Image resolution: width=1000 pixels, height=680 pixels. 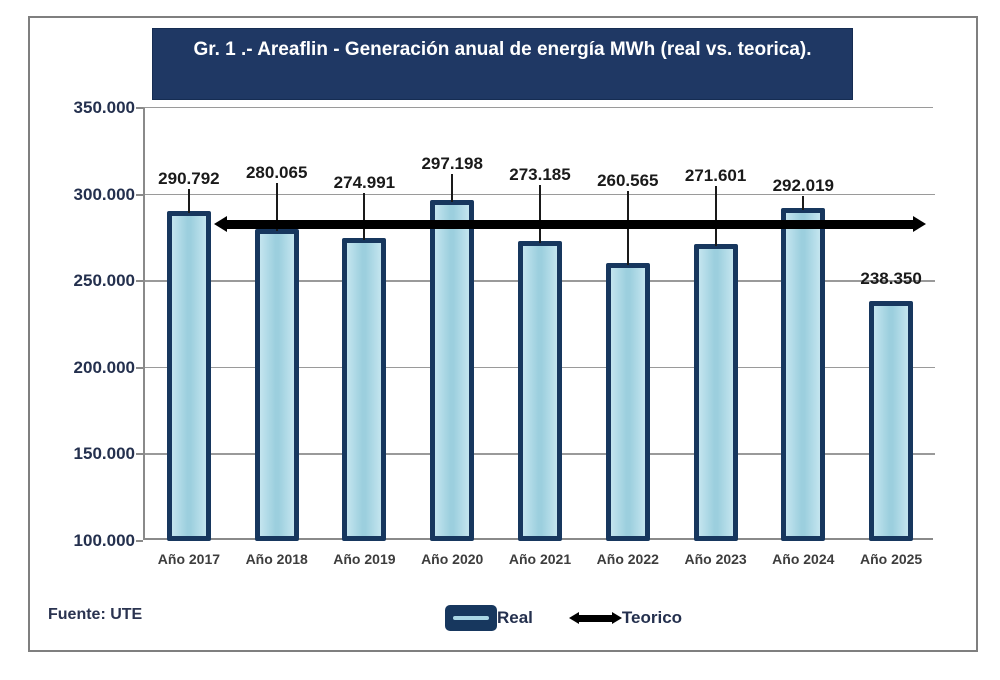 I want to click on x-axis-label: Año 2023, so click(x=715, y=559).